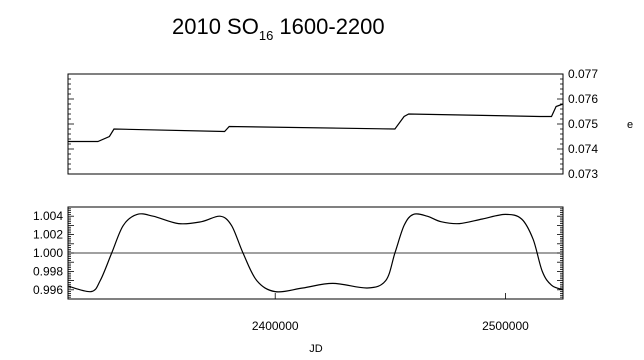 This screenshot has height=360, width=644. Describe the element at coordinates (583, 99) in the screenshot. I see `top-ytick-label: 0.076` at that location.